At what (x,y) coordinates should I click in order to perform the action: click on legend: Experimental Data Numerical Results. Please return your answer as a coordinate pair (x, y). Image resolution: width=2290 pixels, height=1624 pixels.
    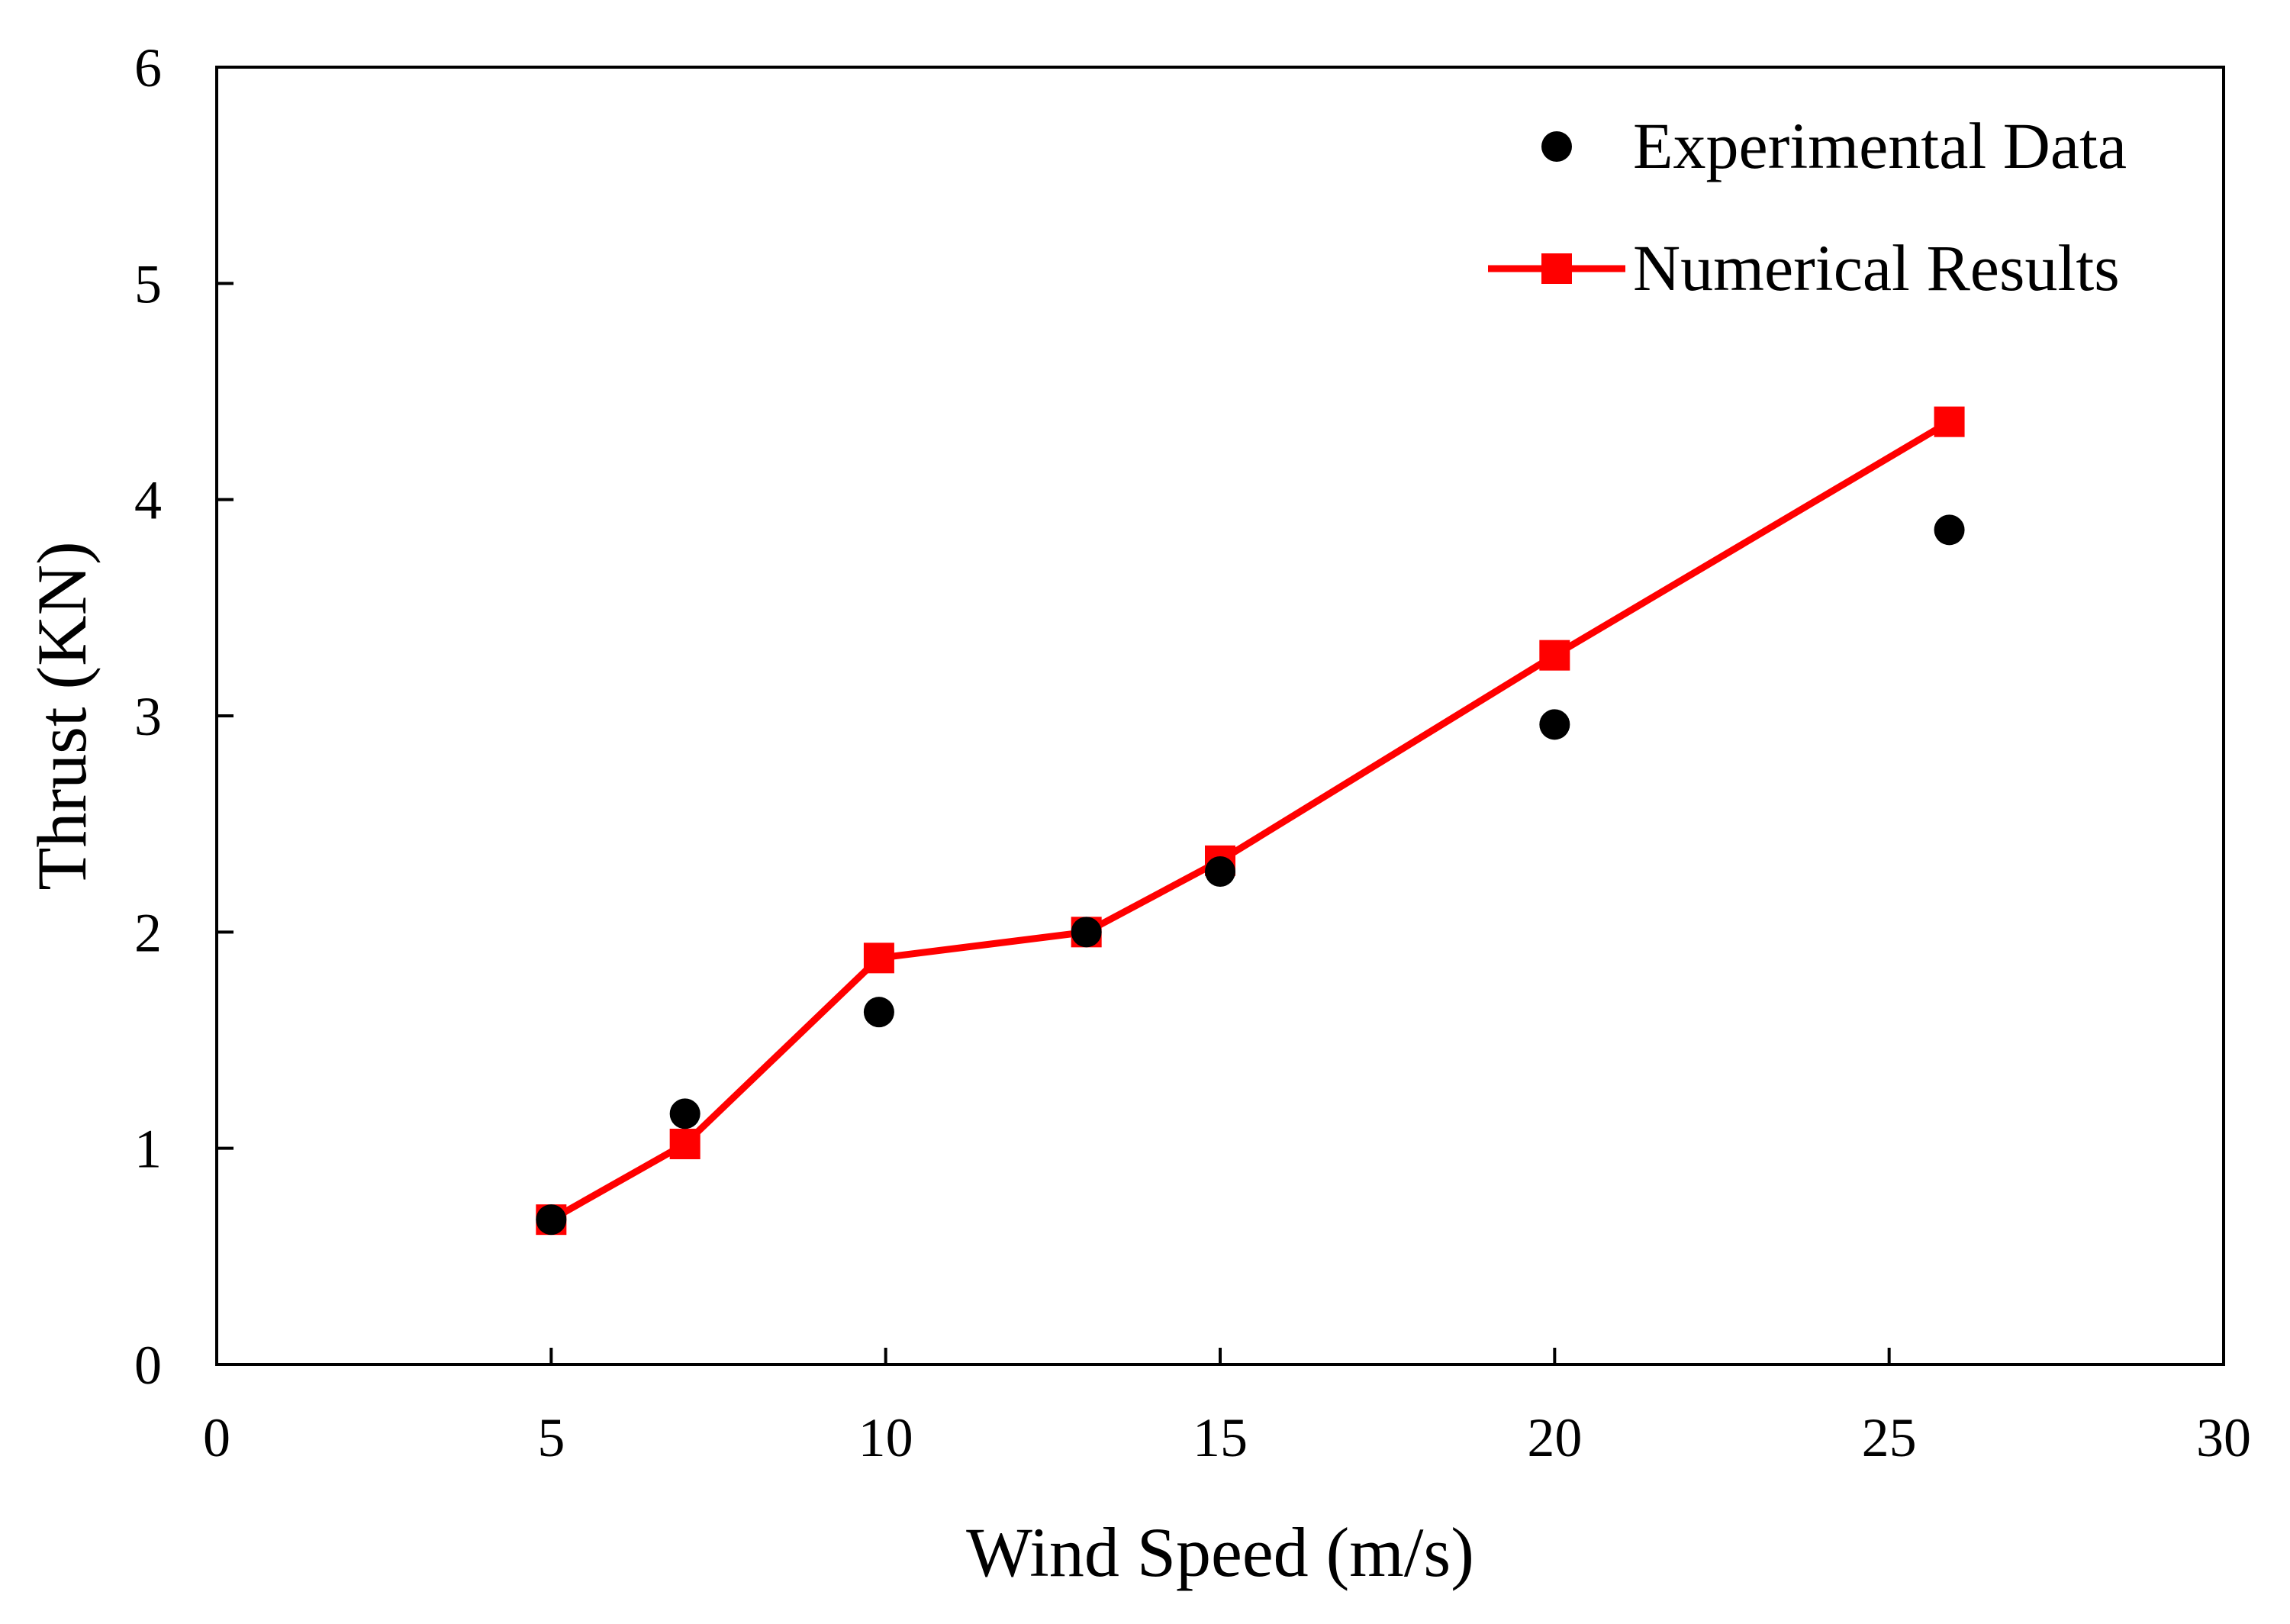
    Looking at the image, I should click on (1807, 206).